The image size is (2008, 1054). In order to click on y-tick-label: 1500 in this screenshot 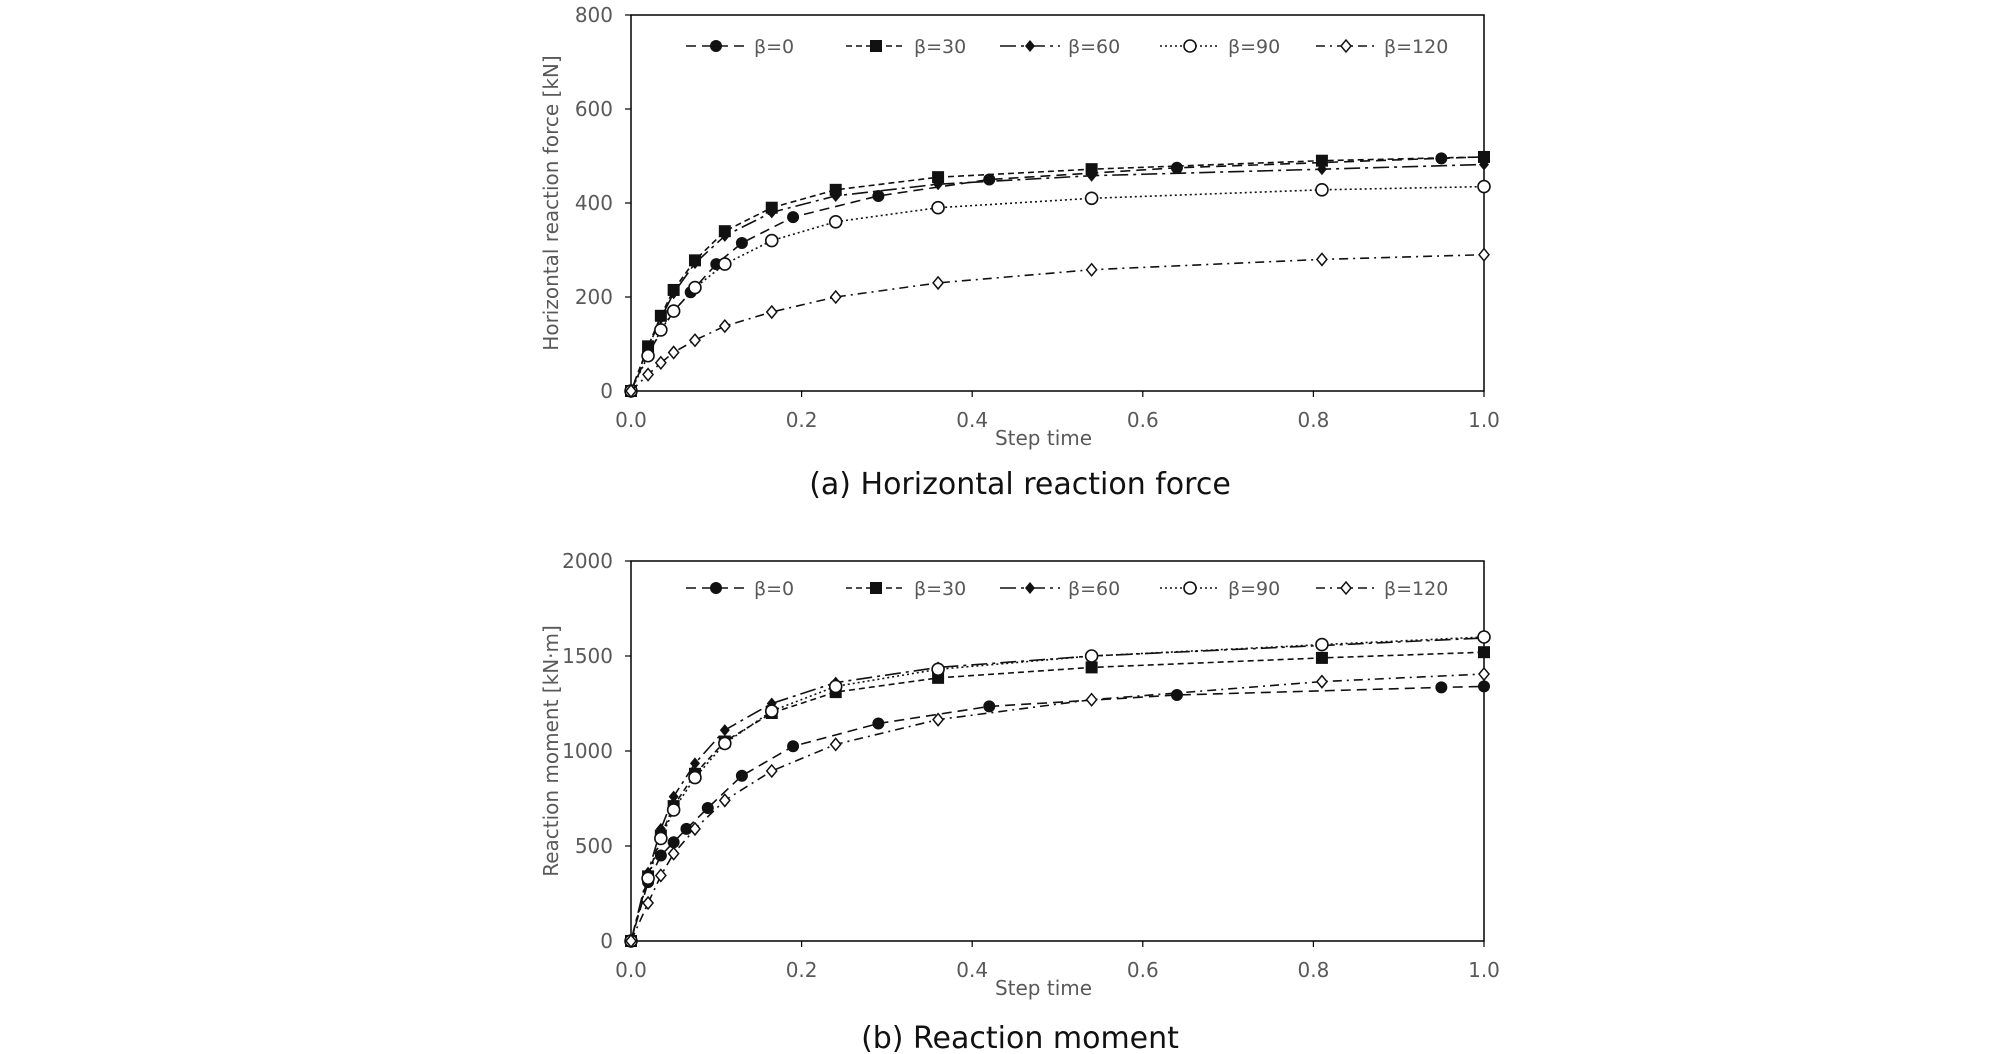, I will do `click(587, 656)`.